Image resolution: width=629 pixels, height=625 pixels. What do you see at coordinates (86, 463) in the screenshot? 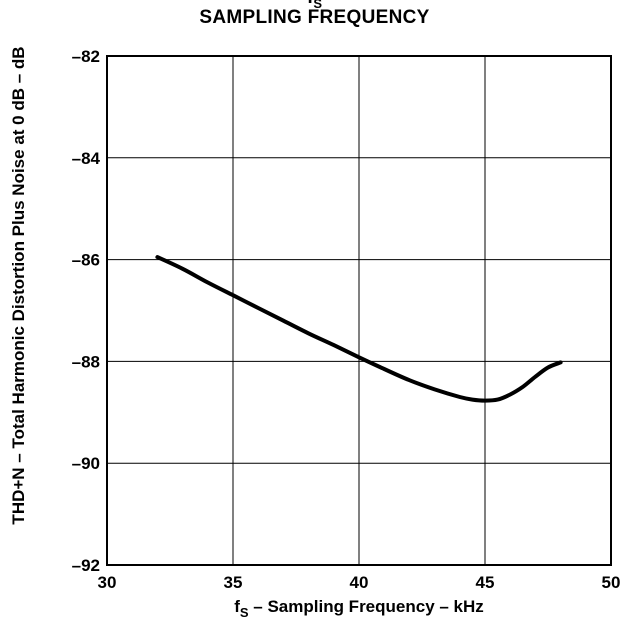
I see `y-tick-label: –90` at bounding box center [86, 463].